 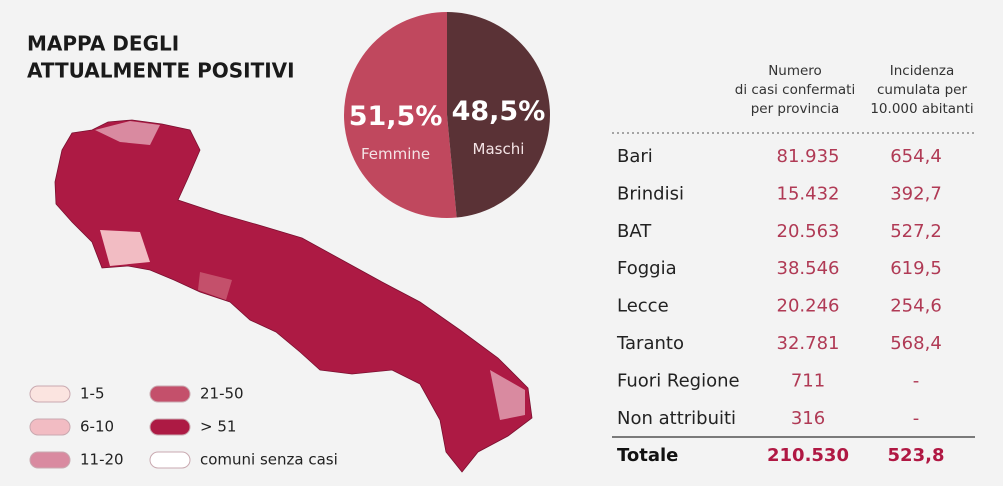 What do you see at coordinates (678, 380) in the screenshot?
I see `row-label: Fuori Regione` at bounding box center [678, 380].